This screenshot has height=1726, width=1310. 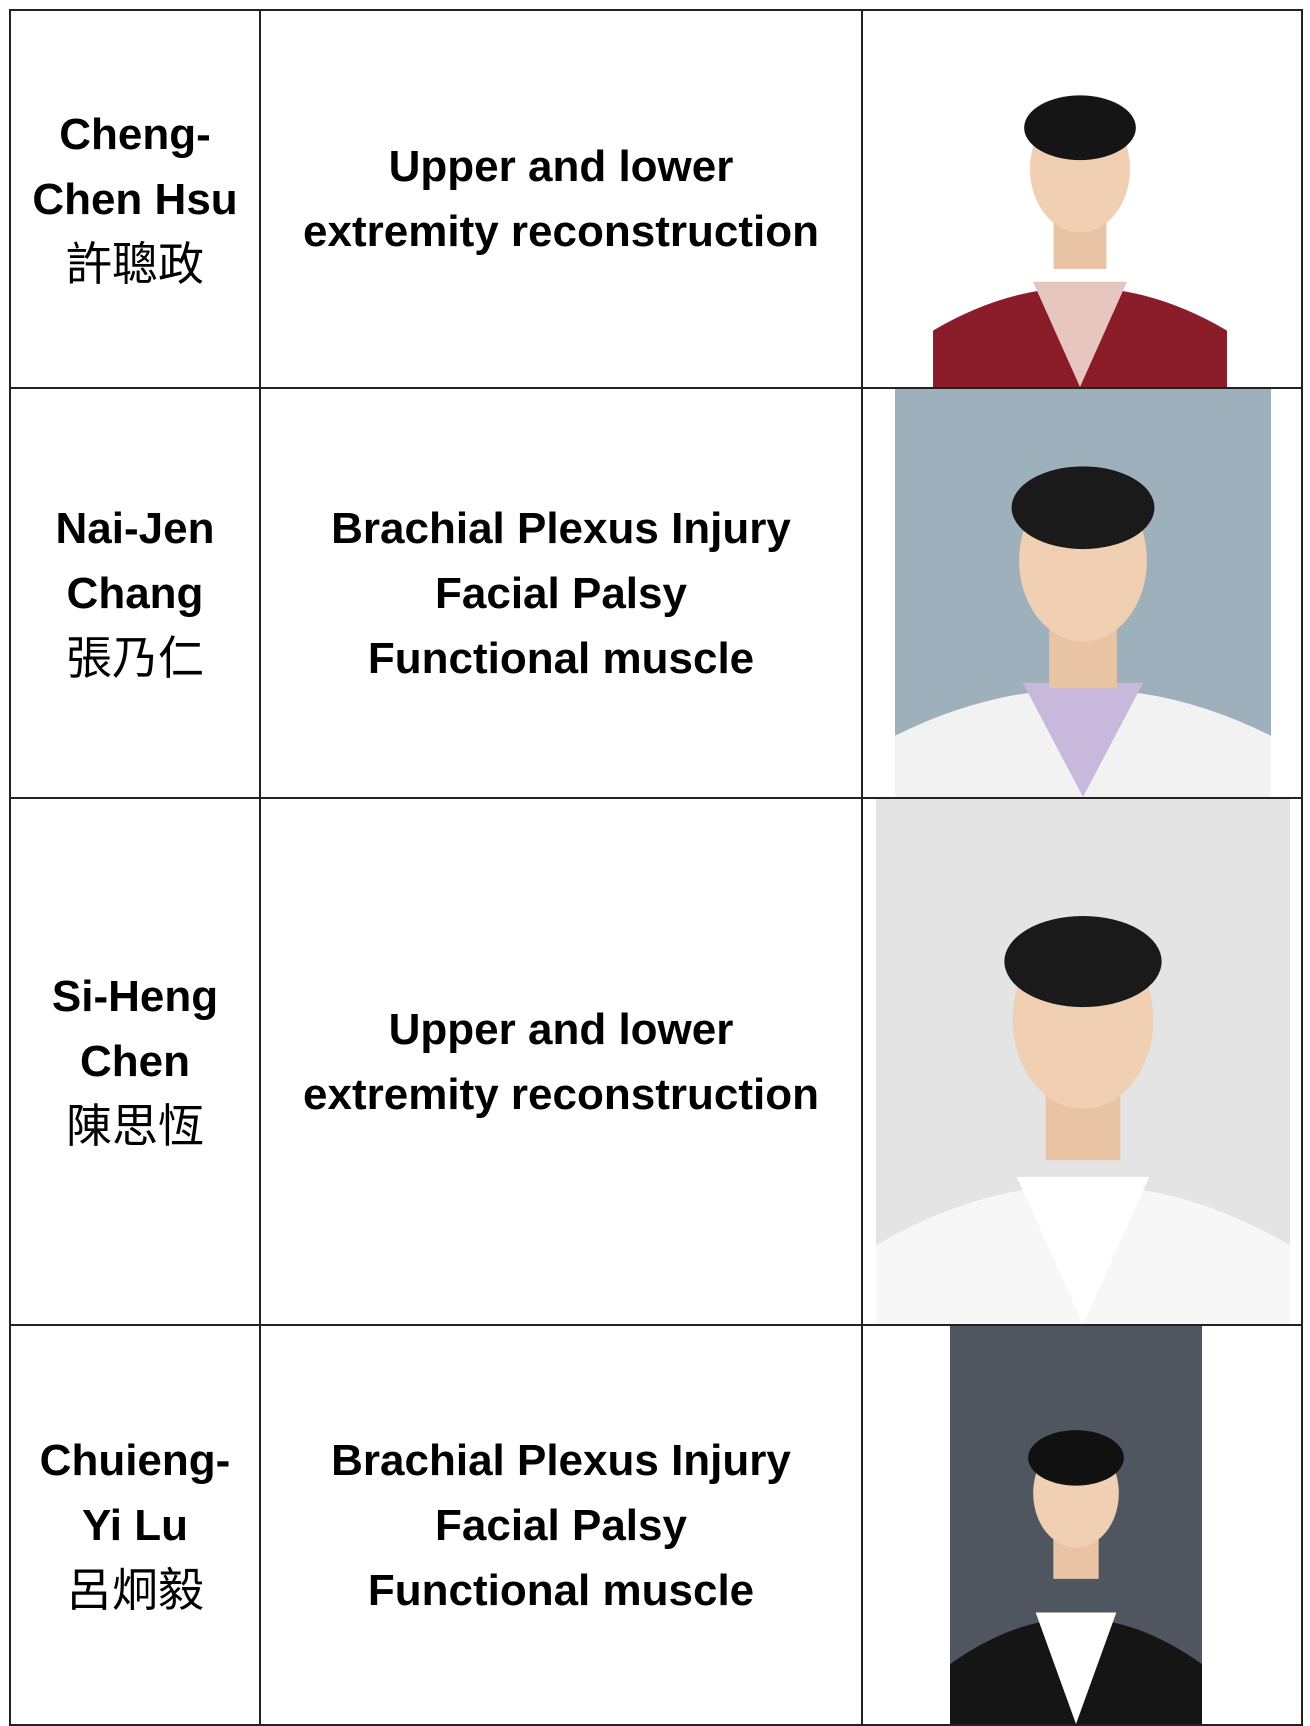 I want to click on name-line: Chen Hsu, so click(x=135, y=199).